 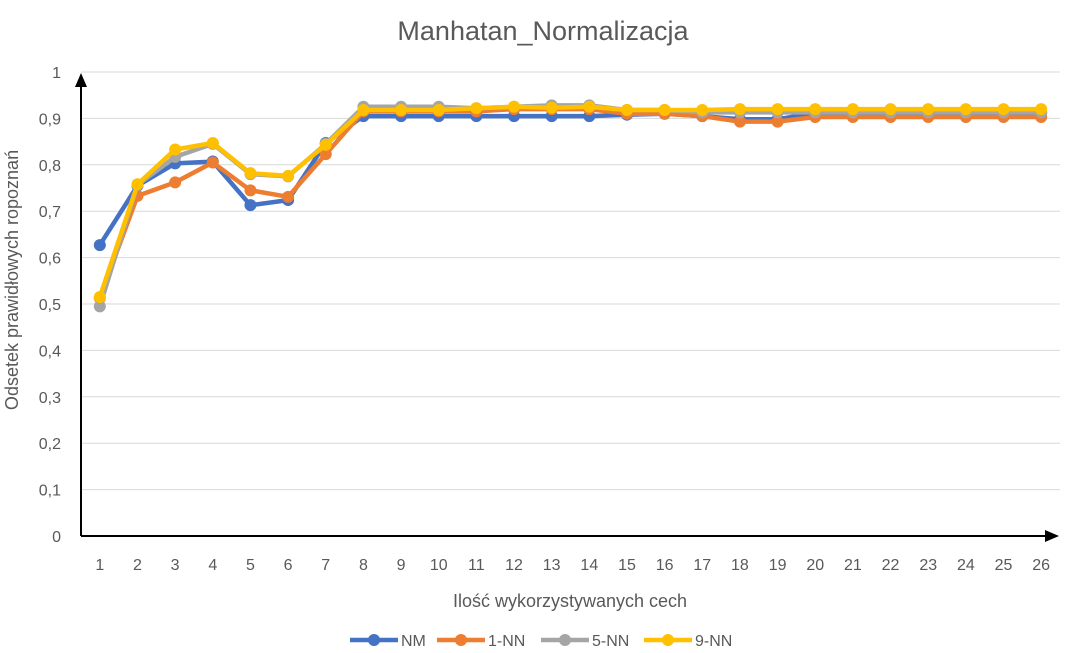 I want to click on x-tick-label: 16, so click(x=665, y=565).